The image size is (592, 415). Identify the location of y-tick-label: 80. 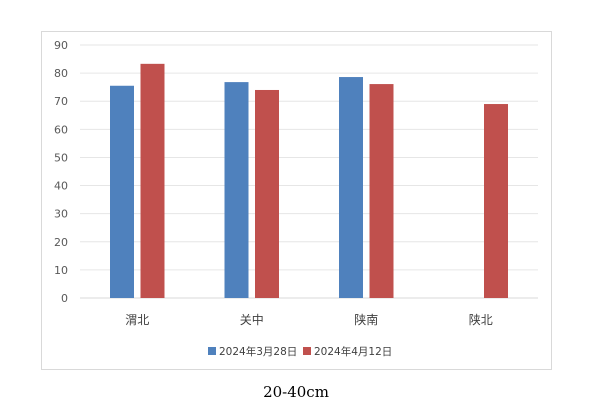
(61, 73).